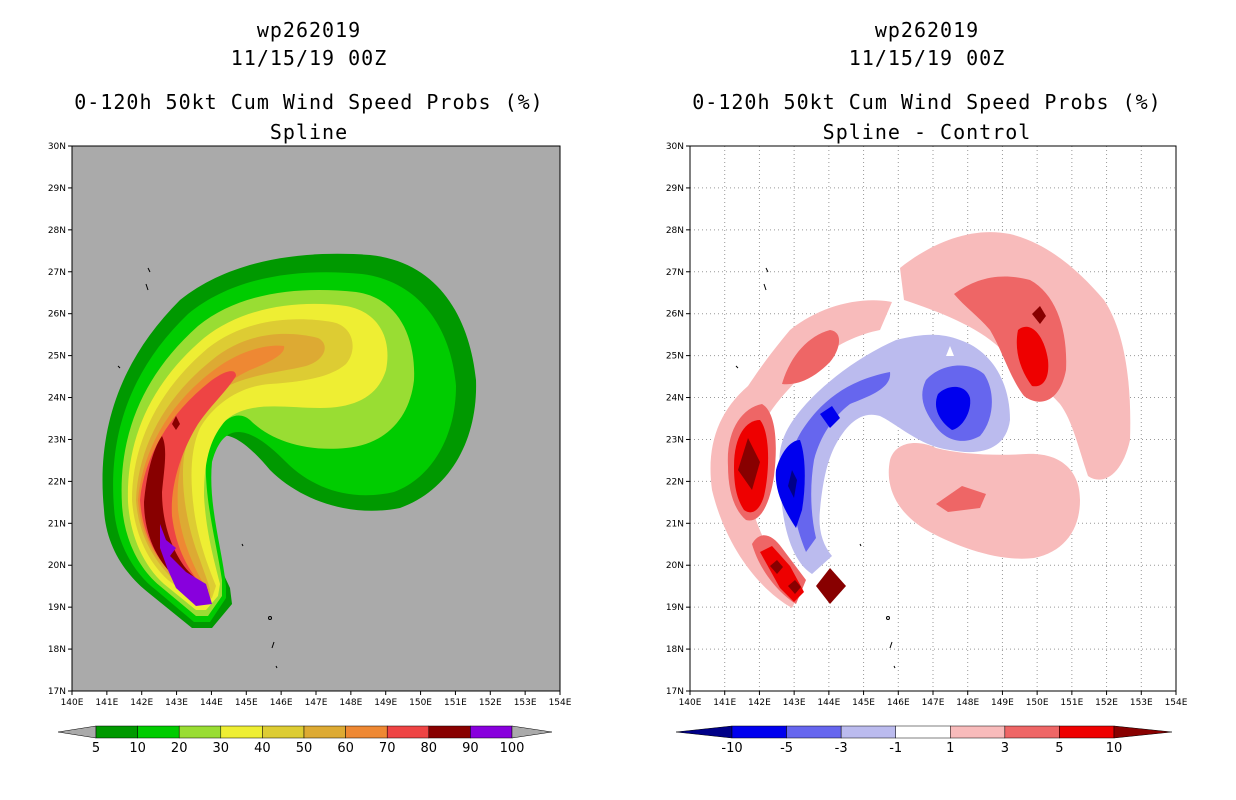 The width and height of the screenshot is (1236, 800). I want to click on colorbar-label: 100, so click(512, 748).